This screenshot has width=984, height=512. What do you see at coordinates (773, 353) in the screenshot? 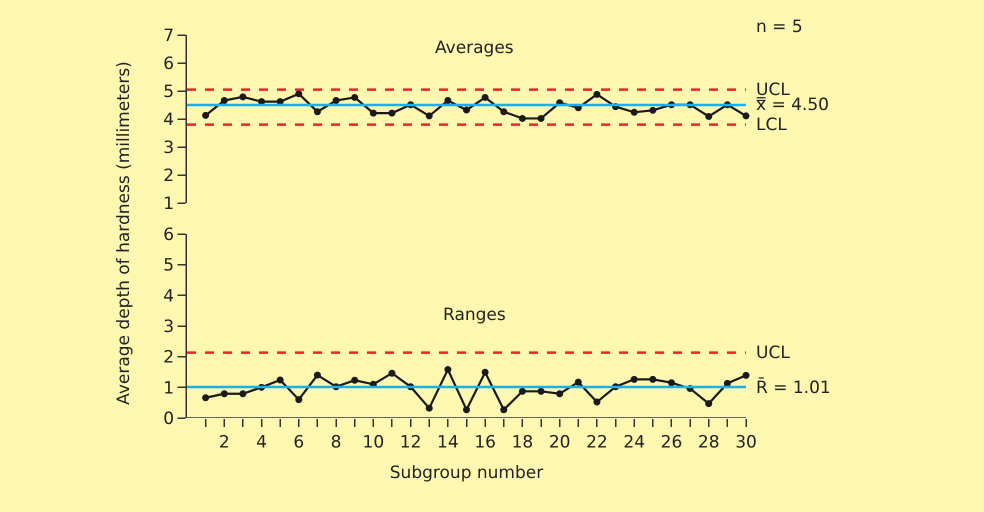
I see `ref-line-label: UCL` at bounding box center [773, 353].